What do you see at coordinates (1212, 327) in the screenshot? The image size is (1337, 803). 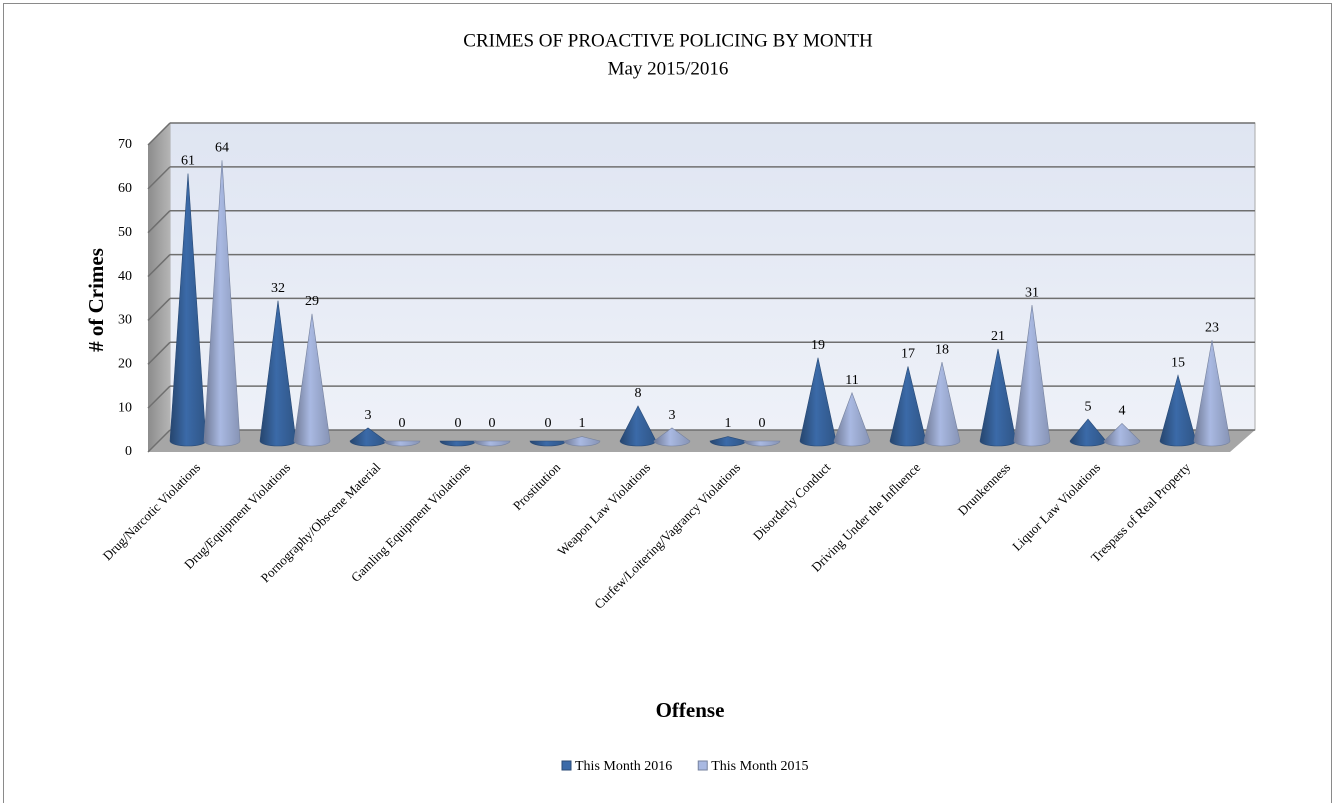 I see `data-label: 23` at bounding box center [1212, 327].